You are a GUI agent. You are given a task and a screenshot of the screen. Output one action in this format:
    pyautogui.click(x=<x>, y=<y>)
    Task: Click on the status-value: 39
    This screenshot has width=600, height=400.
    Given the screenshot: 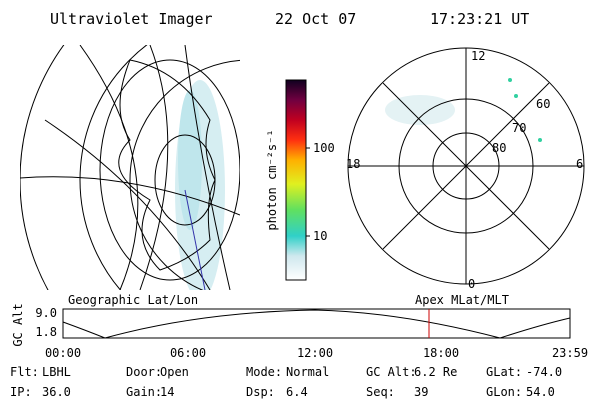 What is the action you would take?
    pyautogui.click(x=421, y=392)
    